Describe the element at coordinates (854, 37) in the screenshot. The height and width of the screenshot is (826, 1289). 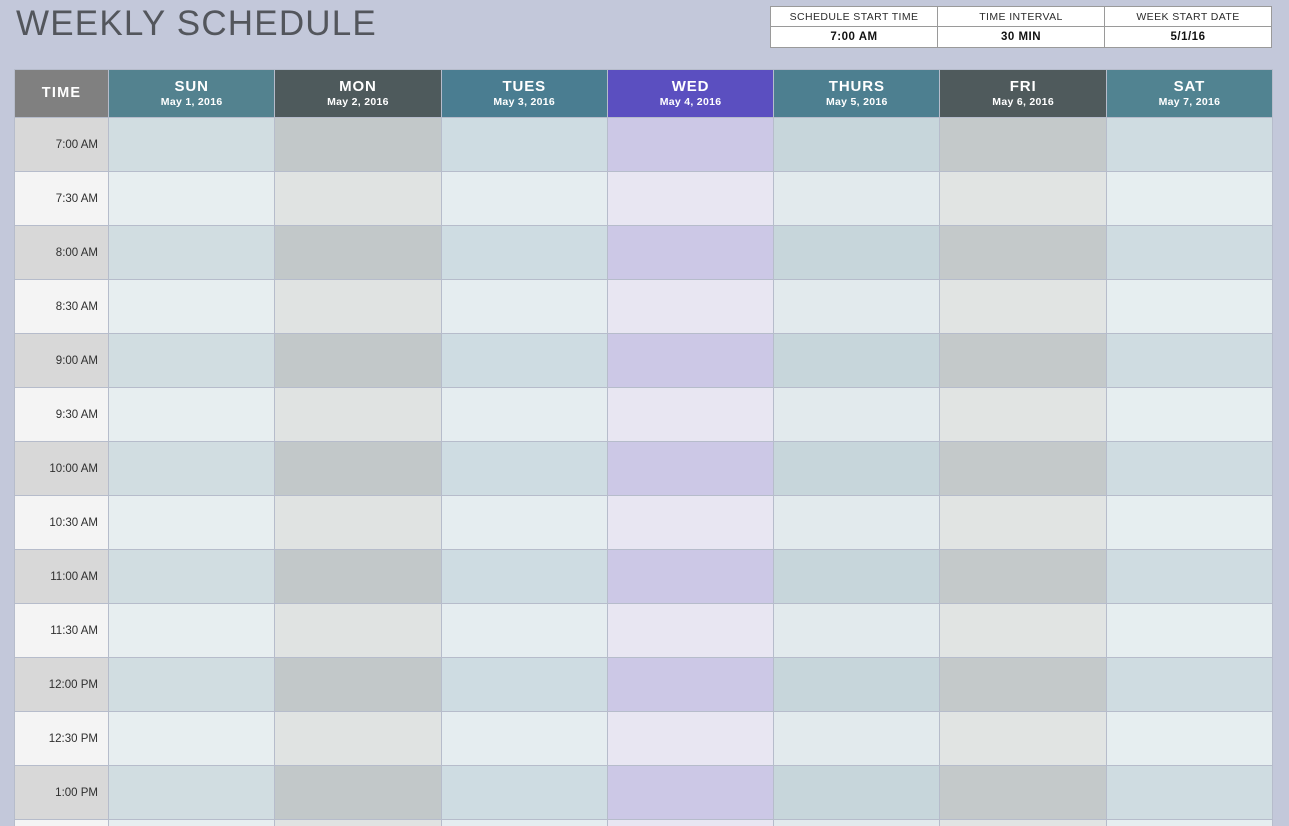
I see `control-value: 7:00 AM` at that location.